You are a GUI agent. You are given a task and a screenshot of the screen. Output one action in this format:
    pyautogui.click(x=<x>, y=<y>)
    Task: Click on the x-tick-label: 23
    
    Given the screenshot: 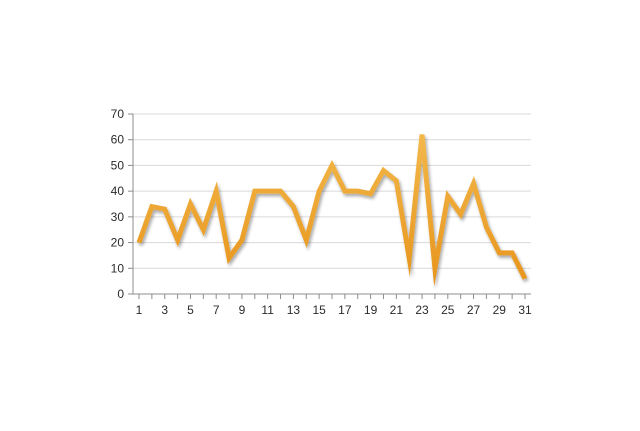 What is the action you would take?
    pyautogui.click(x=422, y=310)
    